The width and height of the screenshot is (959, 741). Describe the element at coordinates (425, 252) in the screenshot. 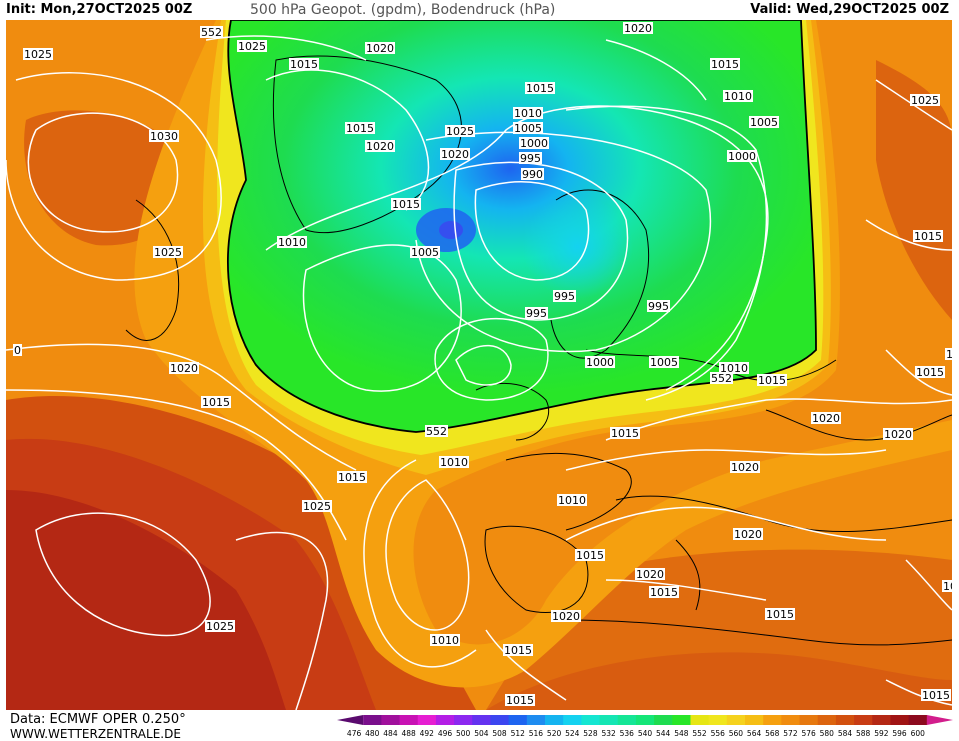

I see `contour-label: 1005` at that location.